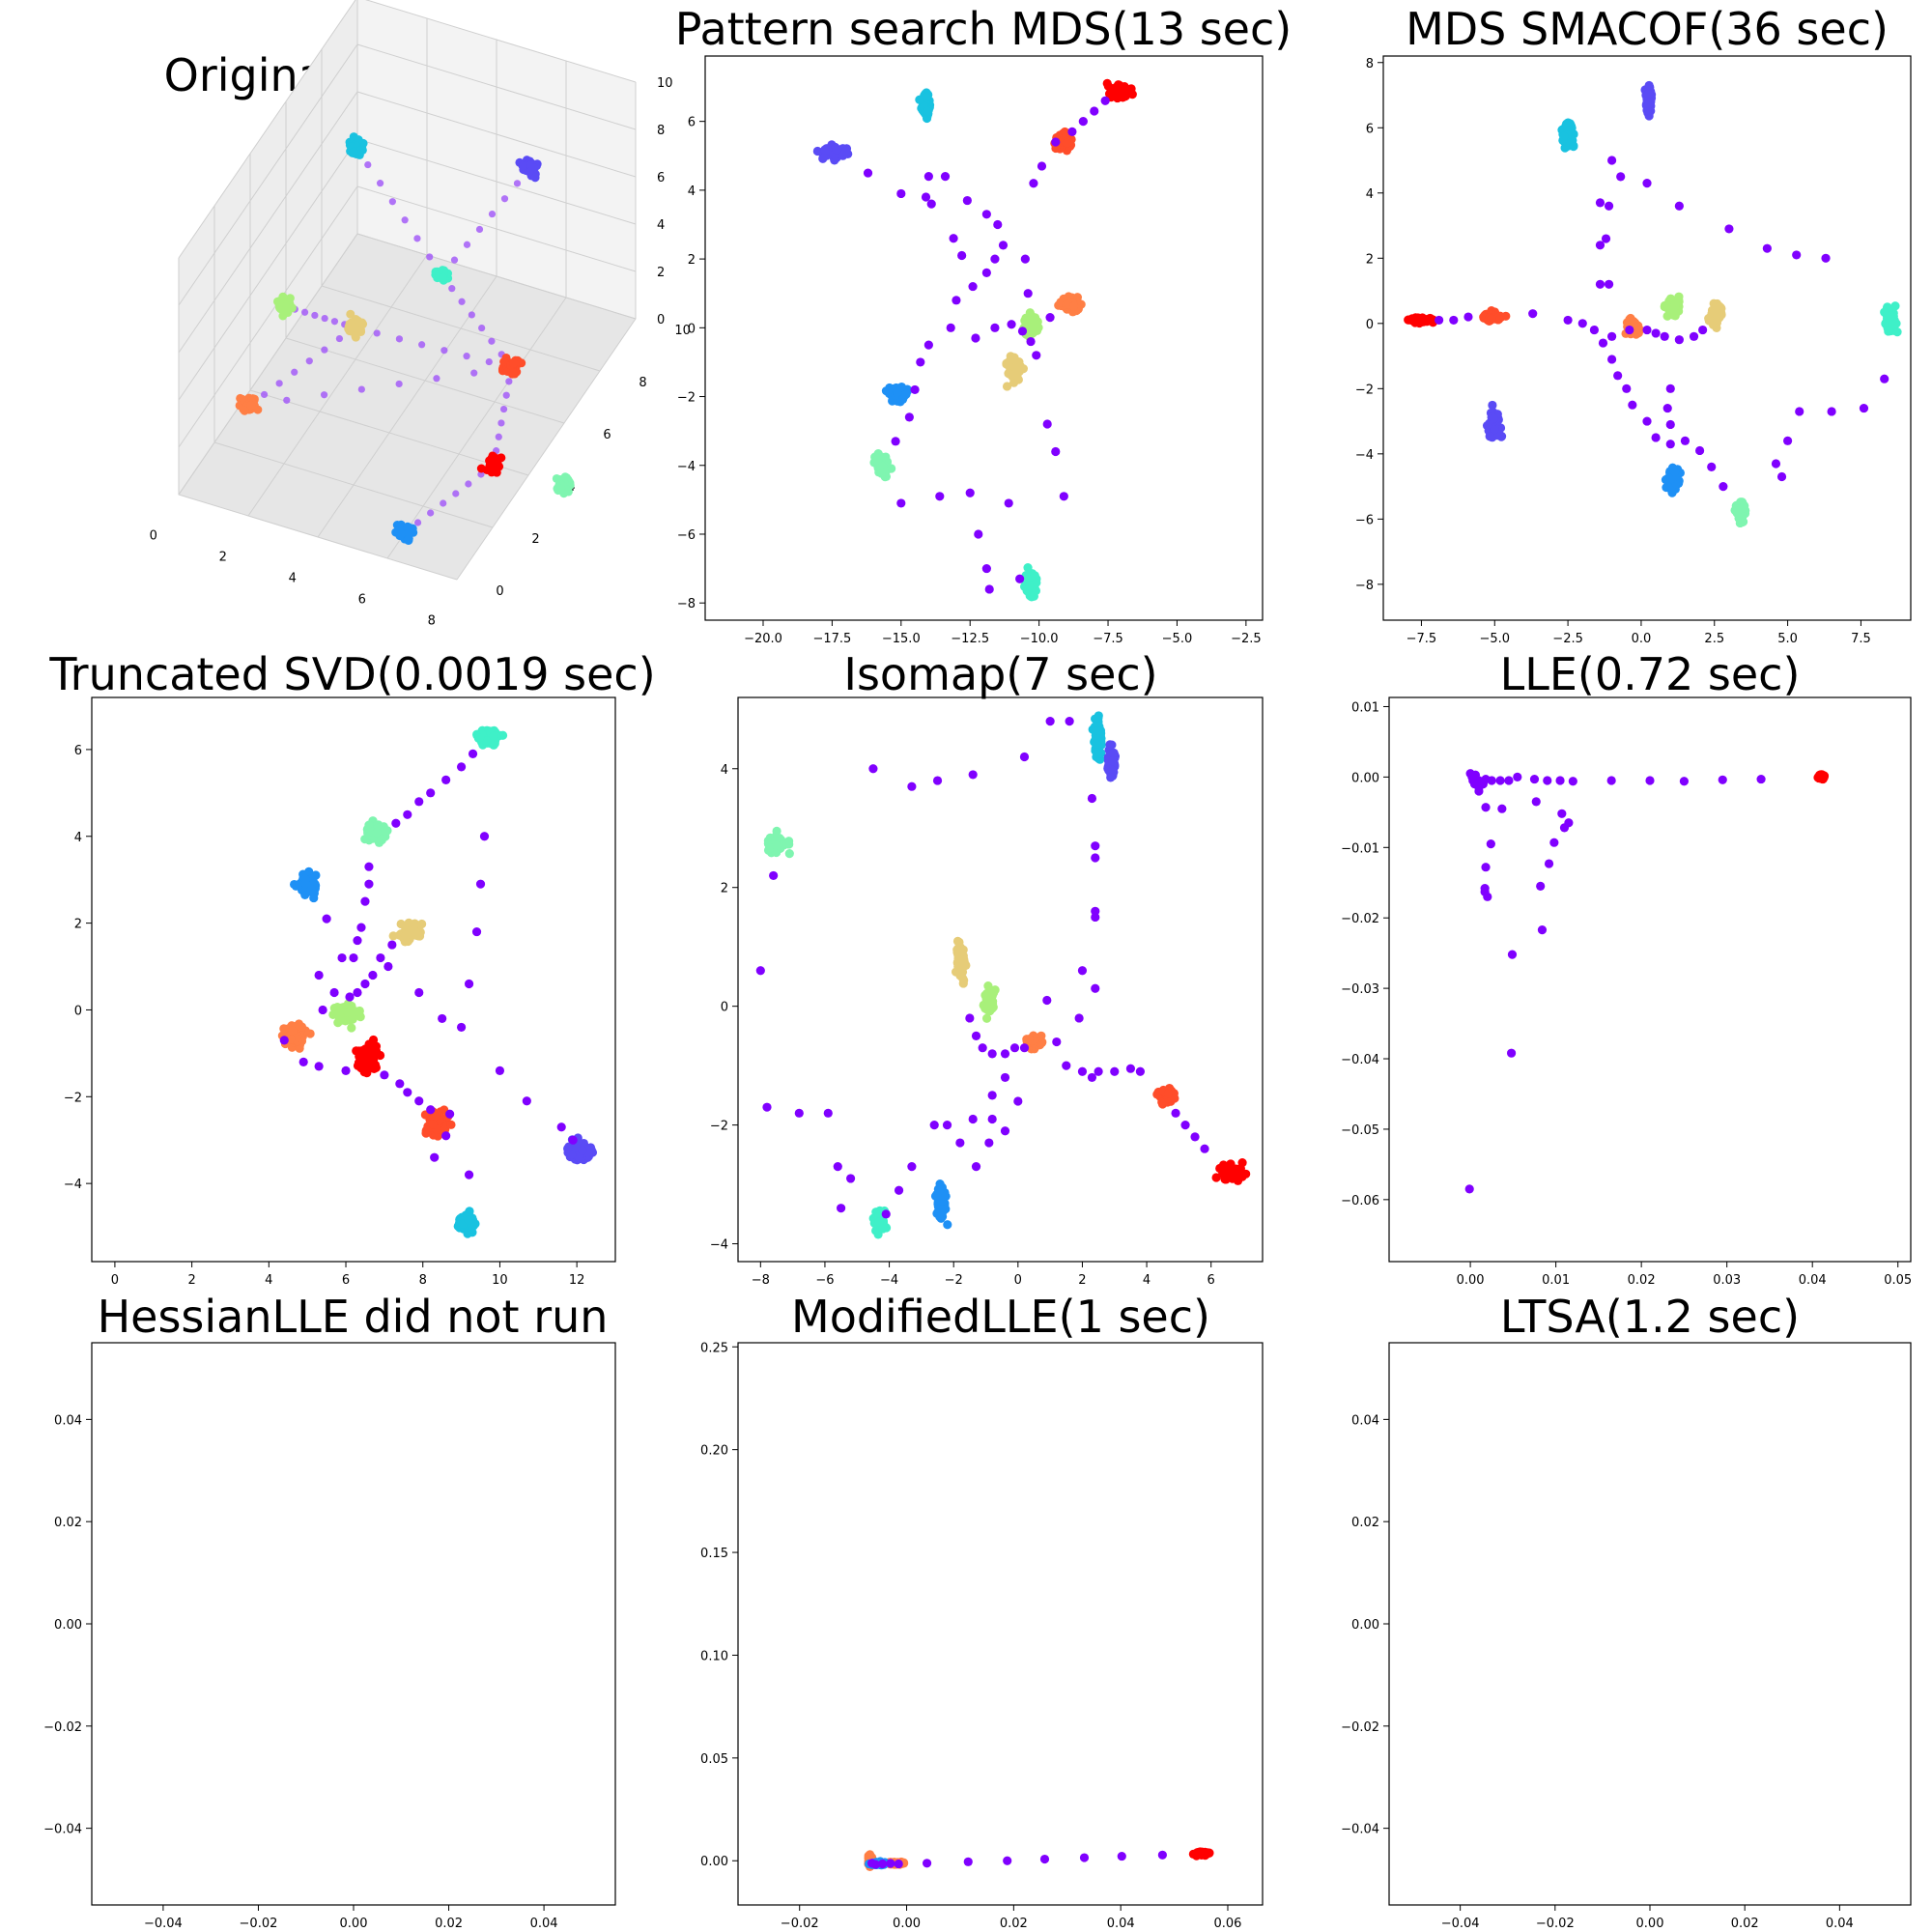 The width and height of the screenshot is (1932, 1932). What do you see at coordinates (889, 1280) in the screenshot?
I see `x-tick-label: −4` at bounding box center [889, 1280].